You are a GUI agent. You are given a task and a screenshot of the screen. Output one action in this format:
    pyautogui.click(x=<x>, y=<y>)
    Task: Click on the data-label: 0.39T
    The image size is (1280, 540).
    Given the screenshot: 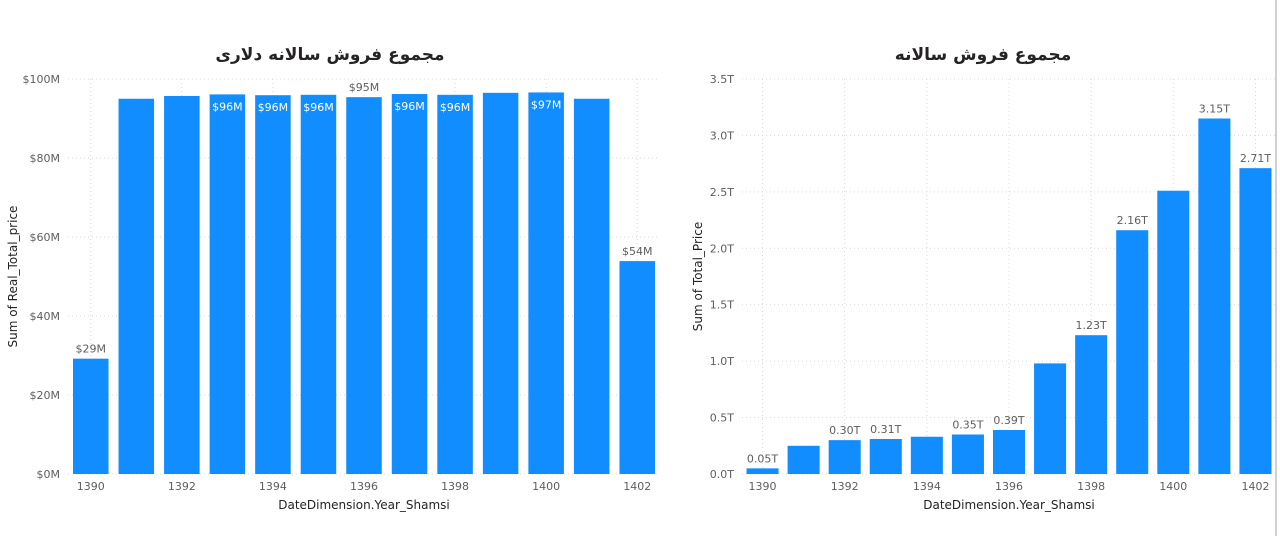 What is the action you would take?
    pyautogui.click(x=1008, y=420)
    